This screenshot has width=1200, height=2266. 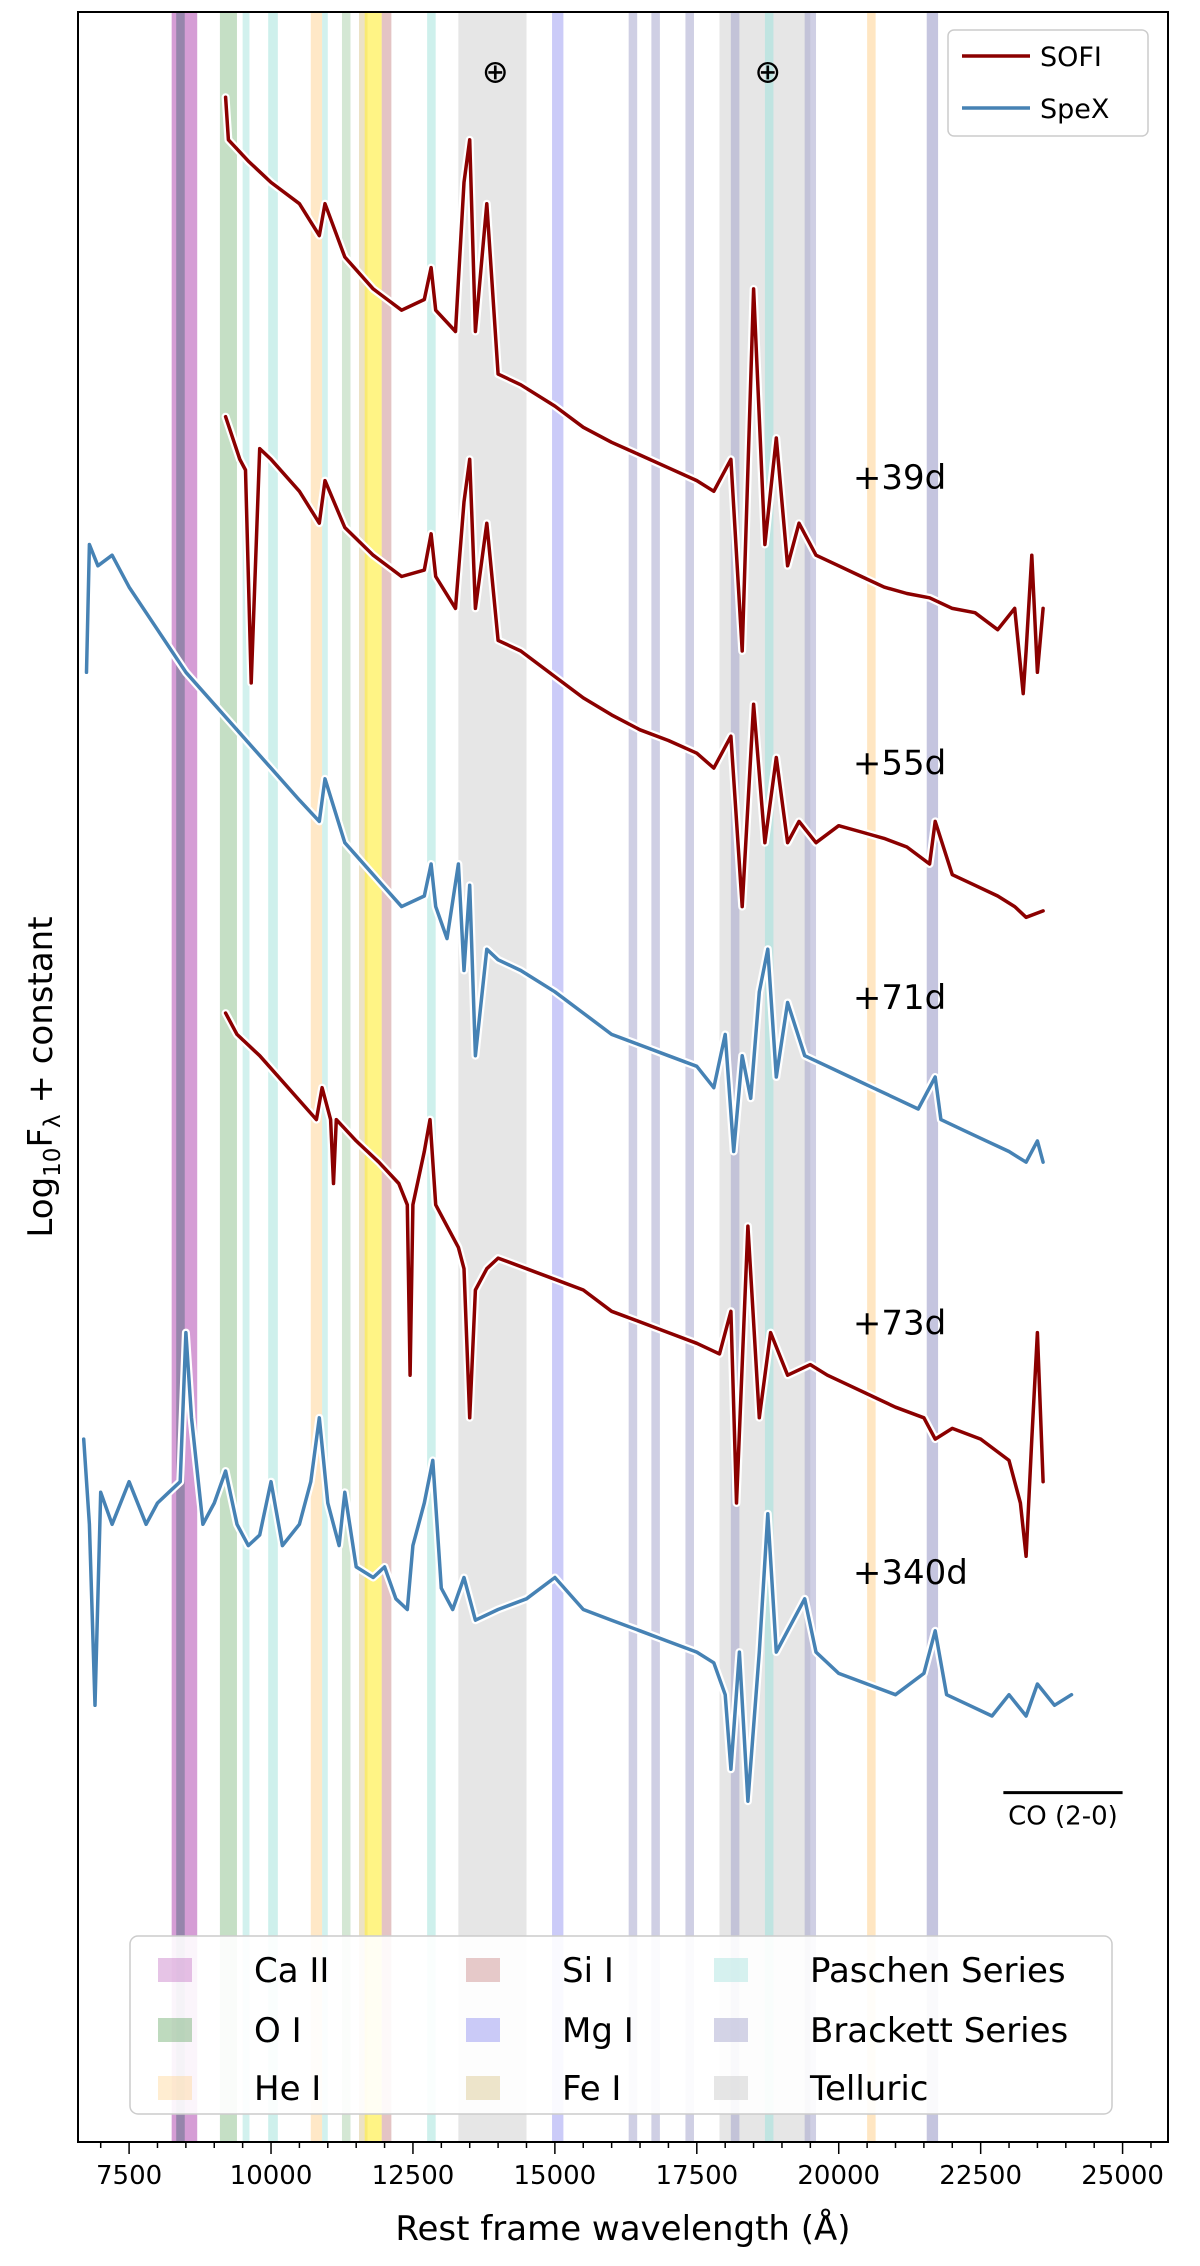 I want to click on y-label-f: F, so click(x=41, y=1138).